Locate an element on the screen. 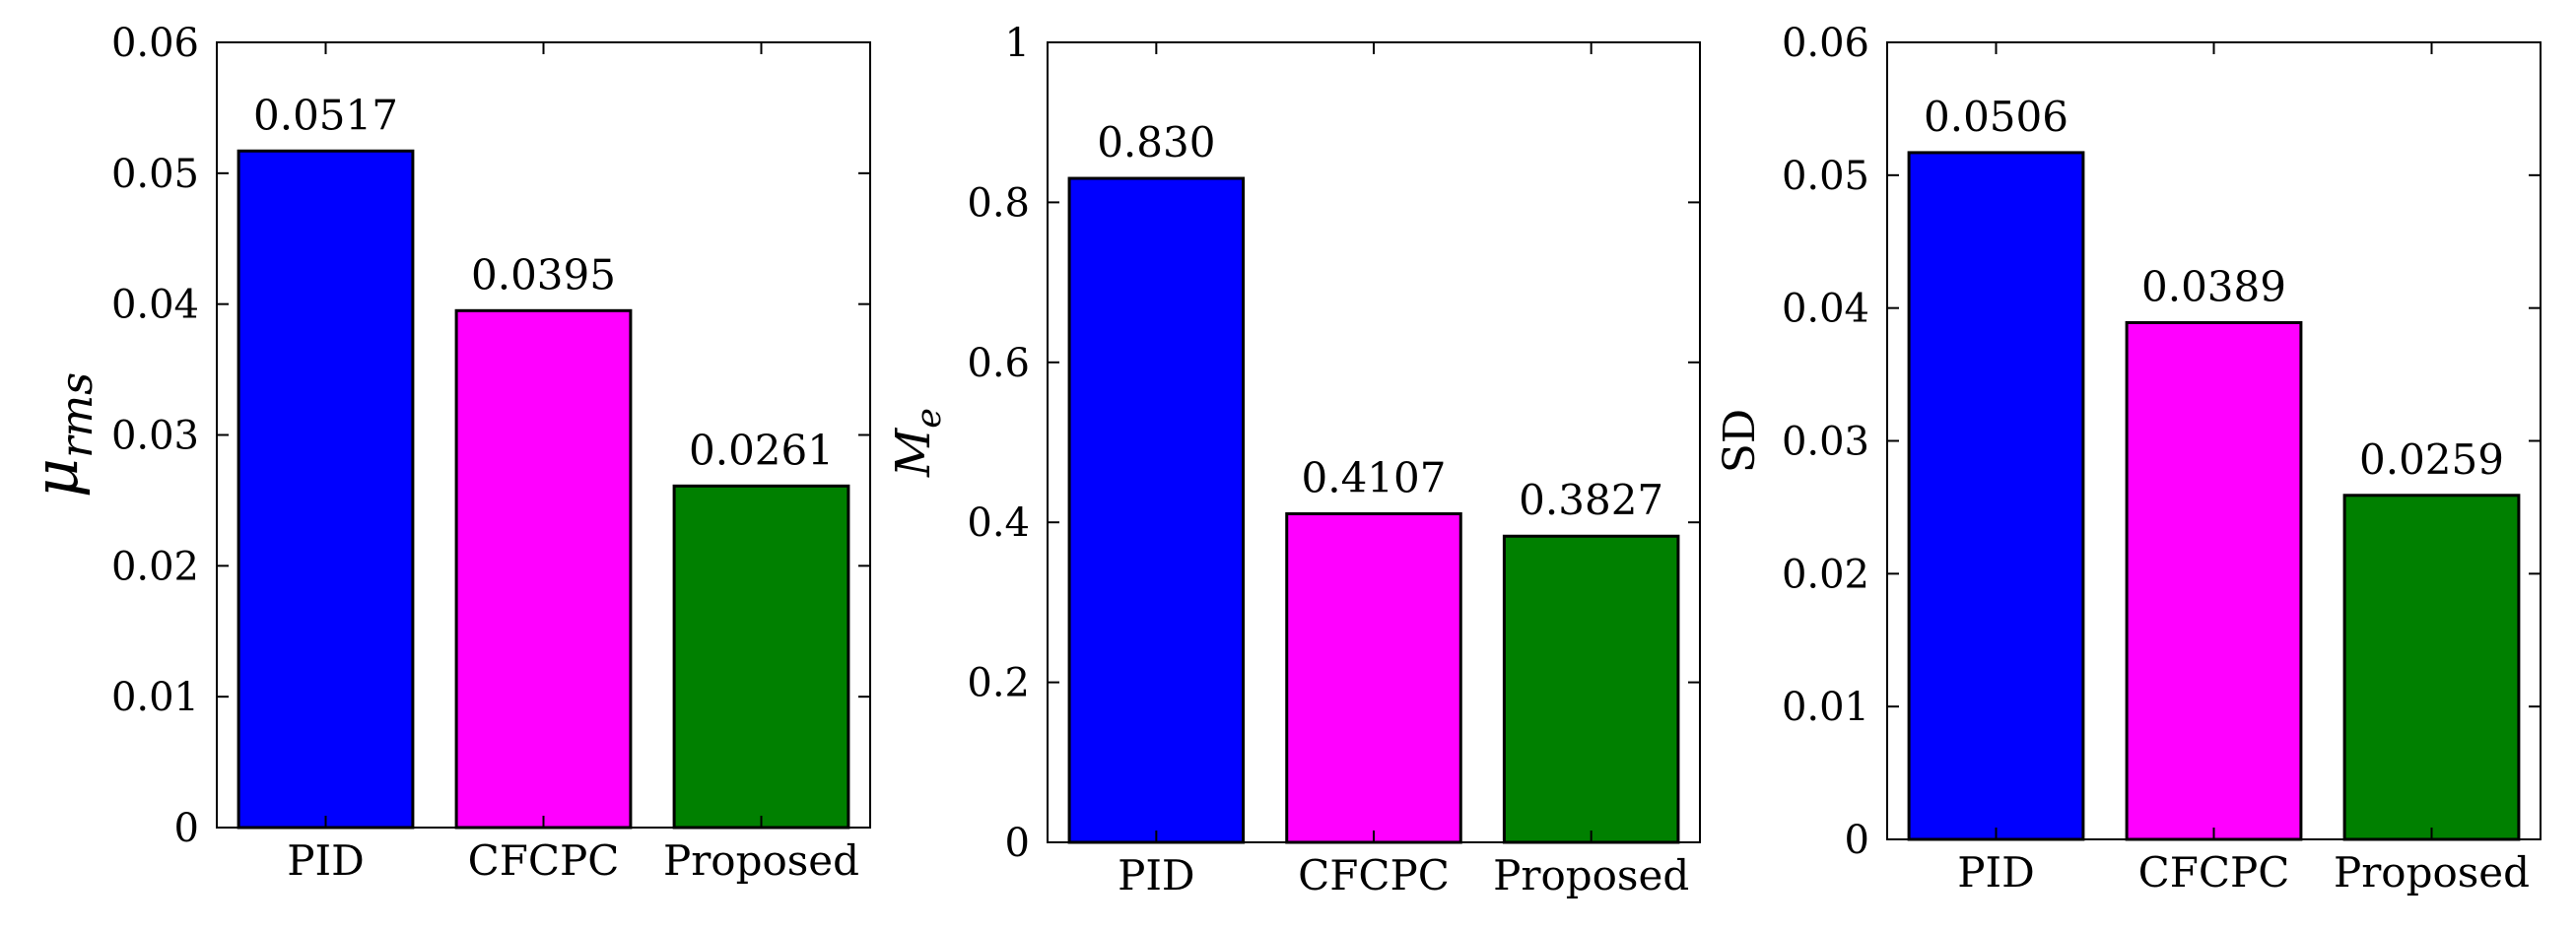 The width and height of the screenshot is (2576, 931). y-tick-label: 0.2 is located at coordinates (998, 683).